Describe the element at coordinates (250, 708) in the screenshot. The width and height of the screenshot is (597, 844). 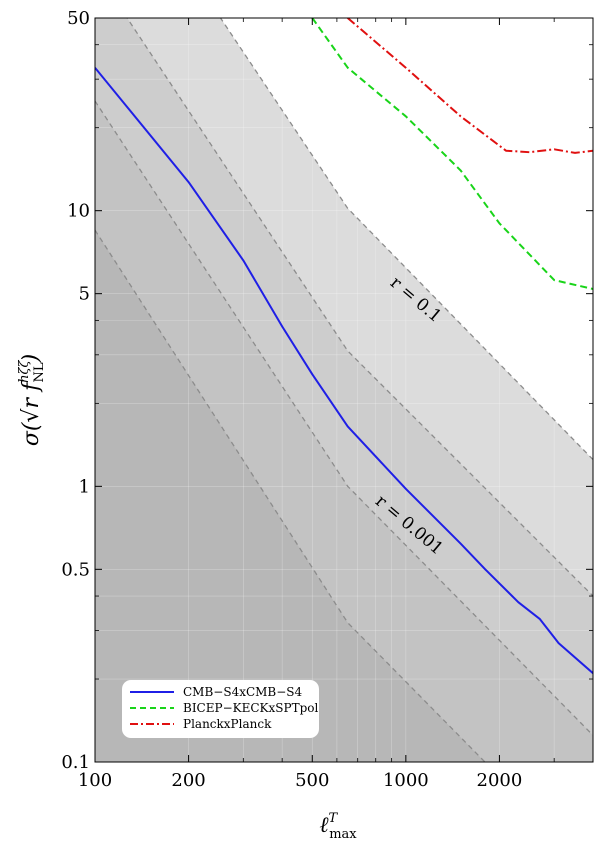
I see `legend-label-1: BICEP−KECKxSPTpol` at that location.